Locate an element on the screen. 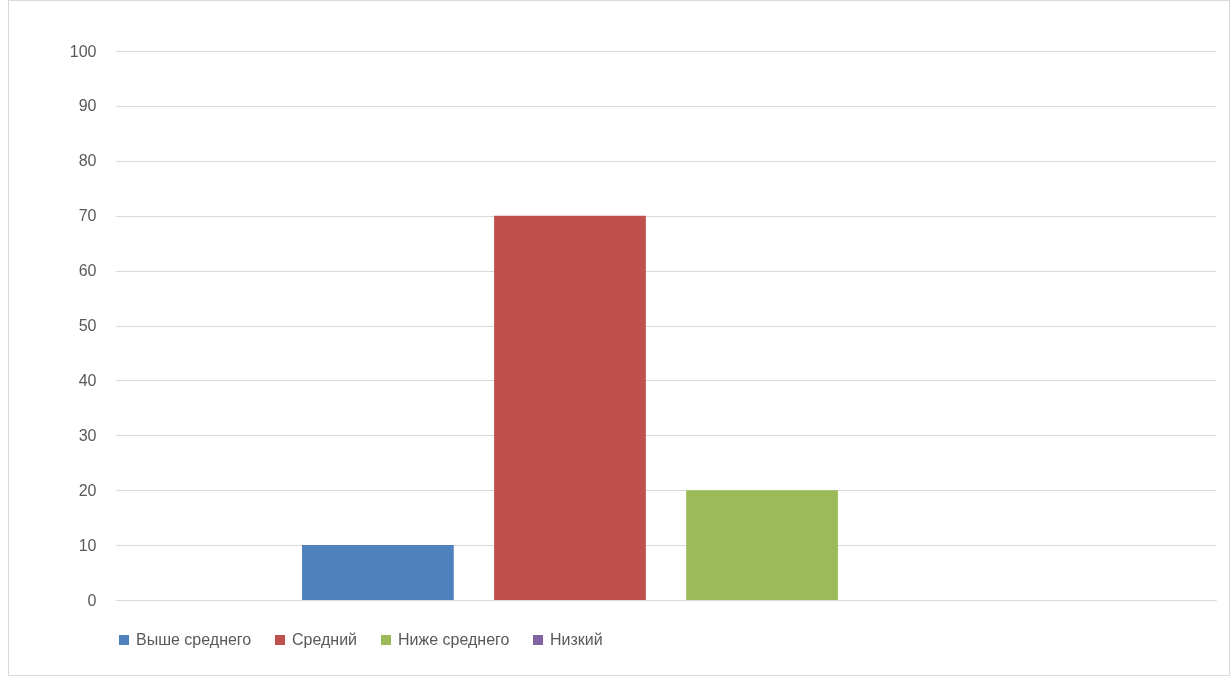 The width and height of the screenshot is (1232, 679). y-tick-label: 100 is located at coordinates (83, 51).